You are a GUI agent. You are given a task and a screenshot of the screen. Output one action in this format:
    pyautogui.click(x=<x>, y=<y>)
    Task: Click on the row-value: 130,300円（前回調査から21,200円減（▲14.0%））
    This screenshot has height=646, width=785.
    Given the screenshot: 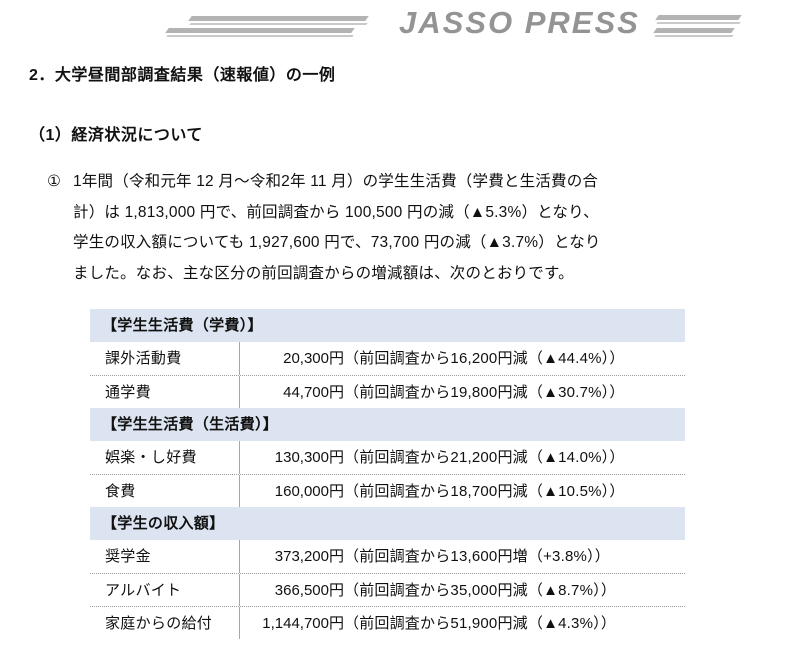 What is the action you would take?
    pyautogui.click(x=462, y=457)
    